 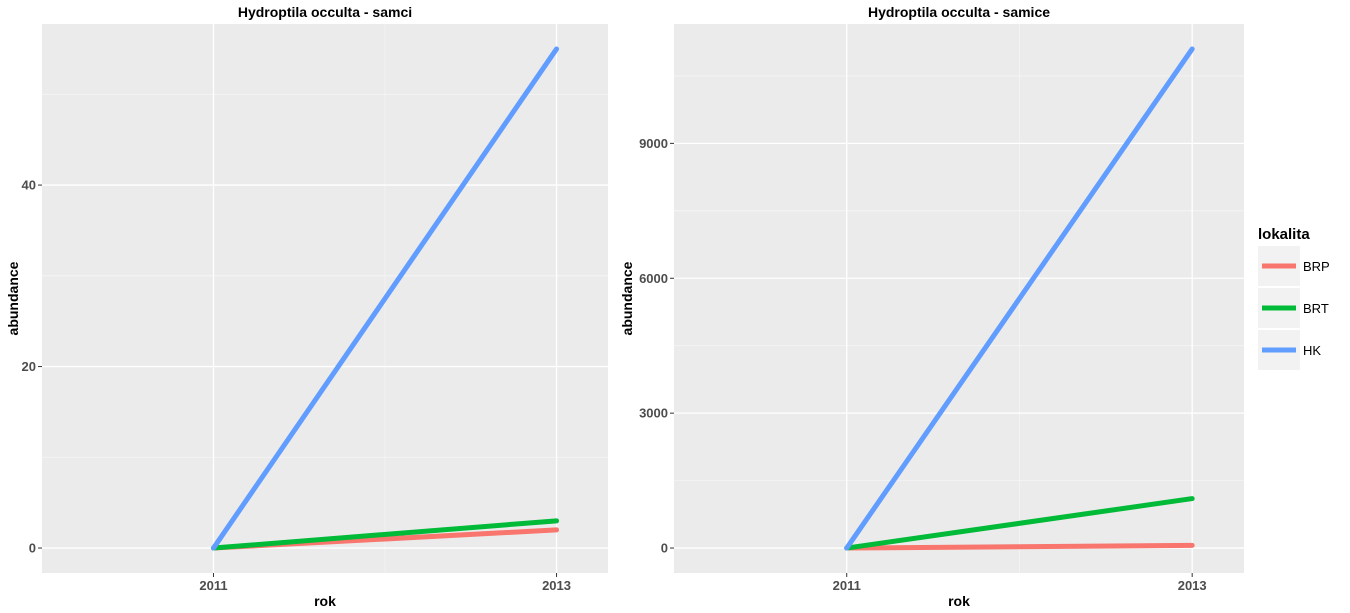 I want to click on chart-title: Hydroptila occulta - samice, so click(x=959, y=12).